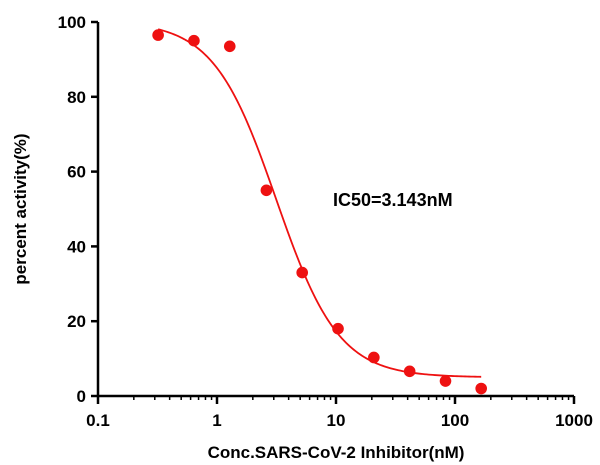 Image resolution: width=600 pixels, height=465 pixels. Describe the element at coordinates (81, 396) in the screenshot. I see `y-tick-label: 0` at that location.